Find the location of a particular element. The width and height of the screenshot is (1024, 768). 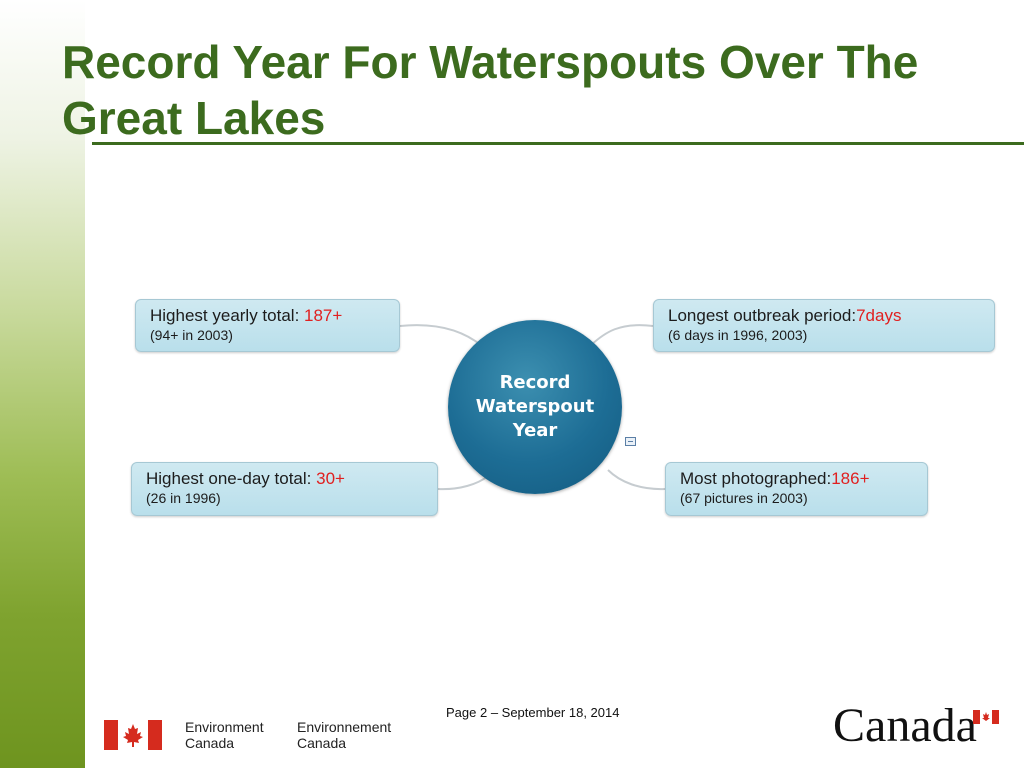

canada-flag-icon is located at coordinates (133, 735).